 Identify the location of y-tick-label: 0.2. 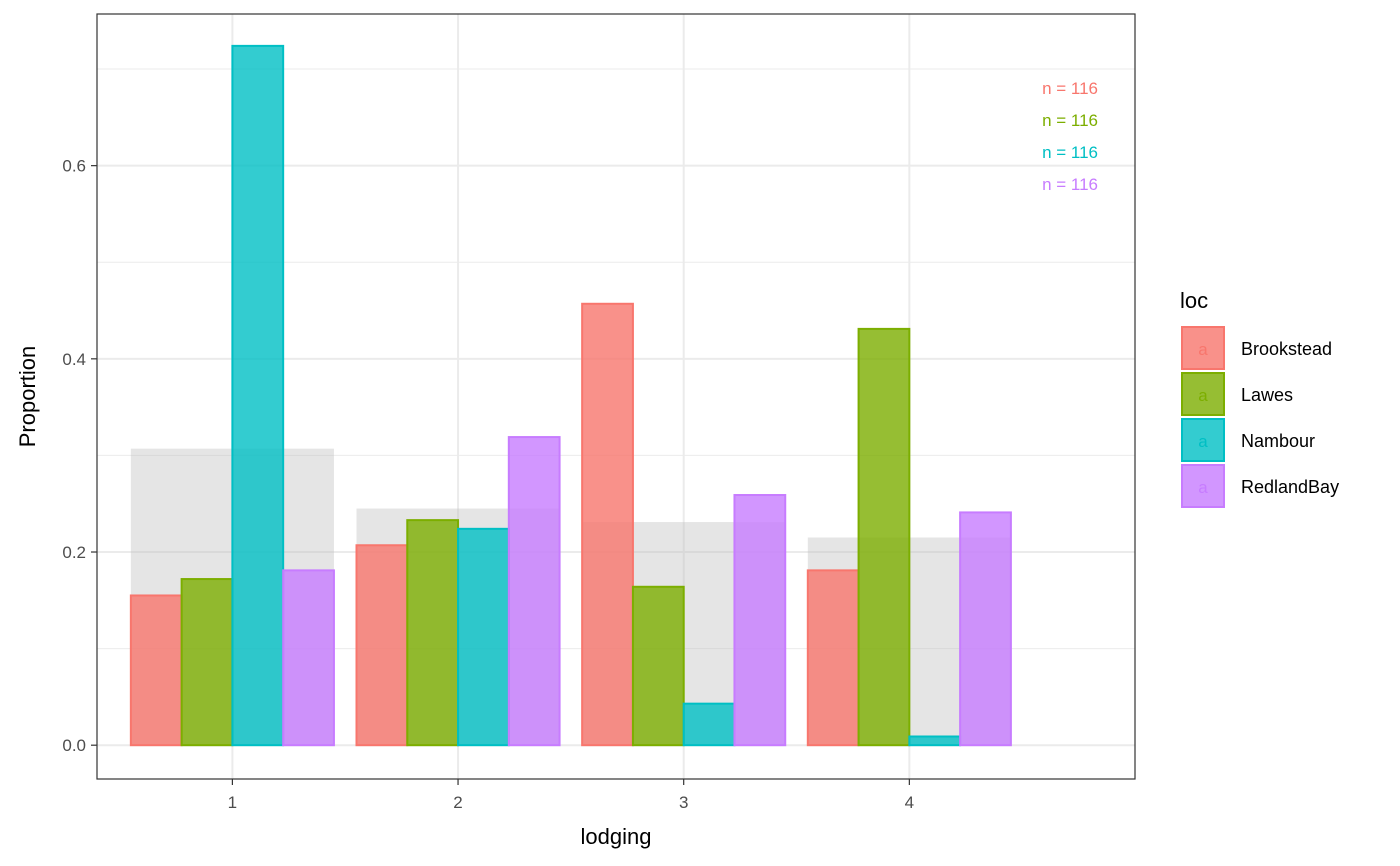
(74, 552).